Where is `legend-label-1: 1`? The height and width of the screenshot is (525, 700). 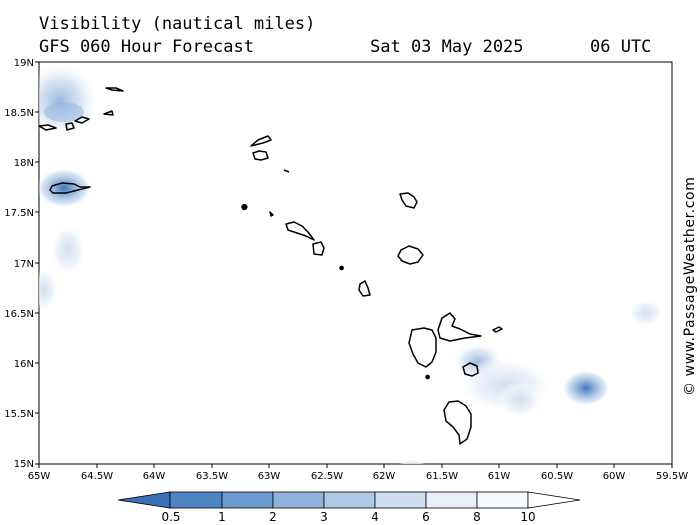
legend-label-1: 1 is located at coordinates (222, 517).